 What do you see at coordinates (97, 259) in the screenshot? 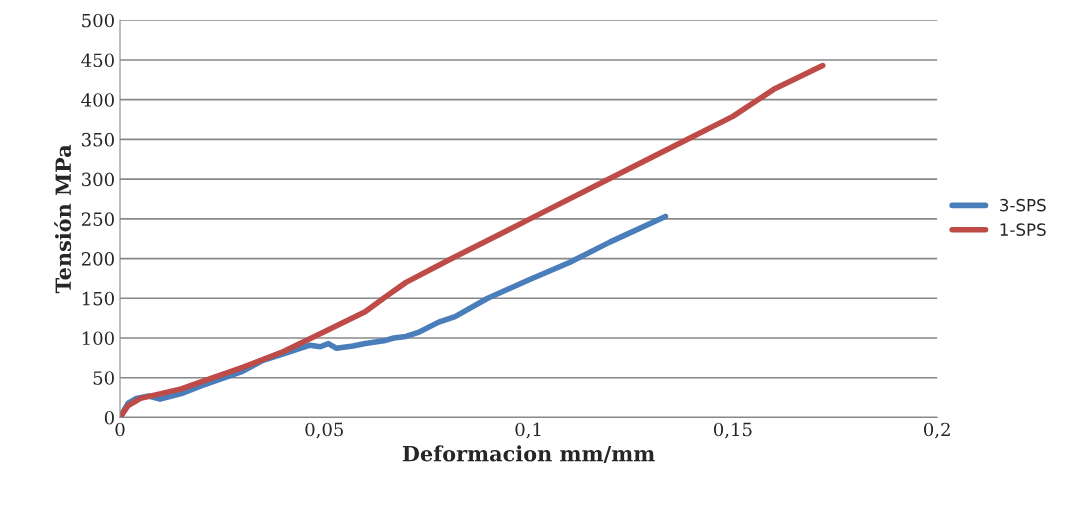
I see `y-tick-label: 200` at bounding box center [97, 259].